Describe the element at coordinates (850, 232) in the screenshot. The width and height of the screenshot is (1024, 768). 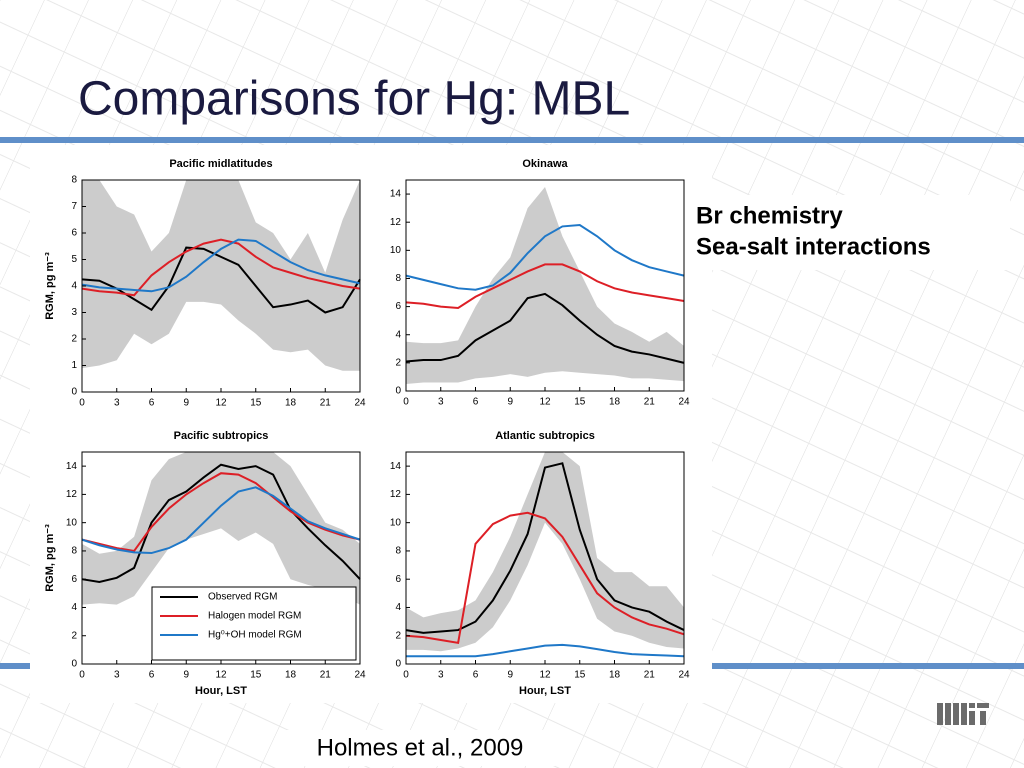
I see `notes-backdrop` at that location.